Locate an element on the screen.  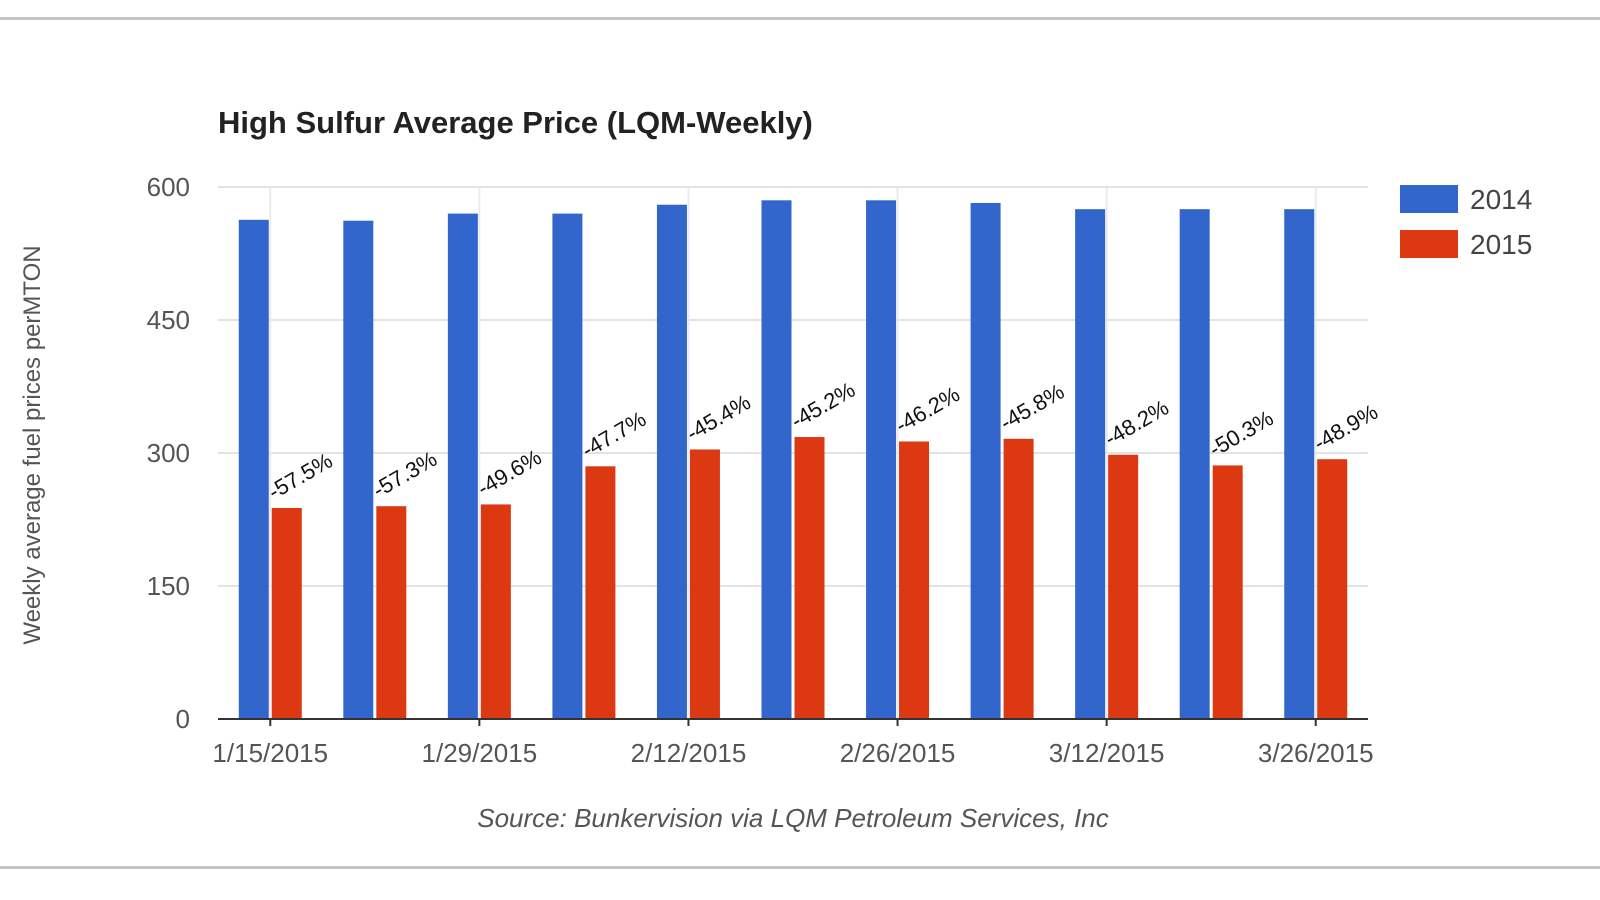
percent-change-label: -48.2% is located at coordinates (1136, 423).